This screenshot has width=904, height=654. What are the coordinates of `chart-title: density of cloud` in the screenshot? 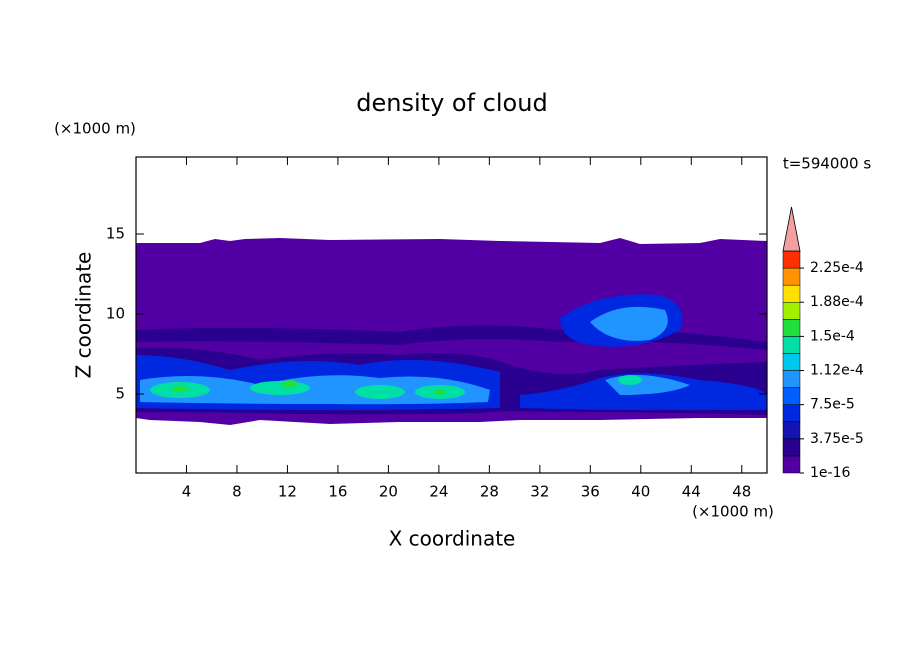 It's located at (451, 103).